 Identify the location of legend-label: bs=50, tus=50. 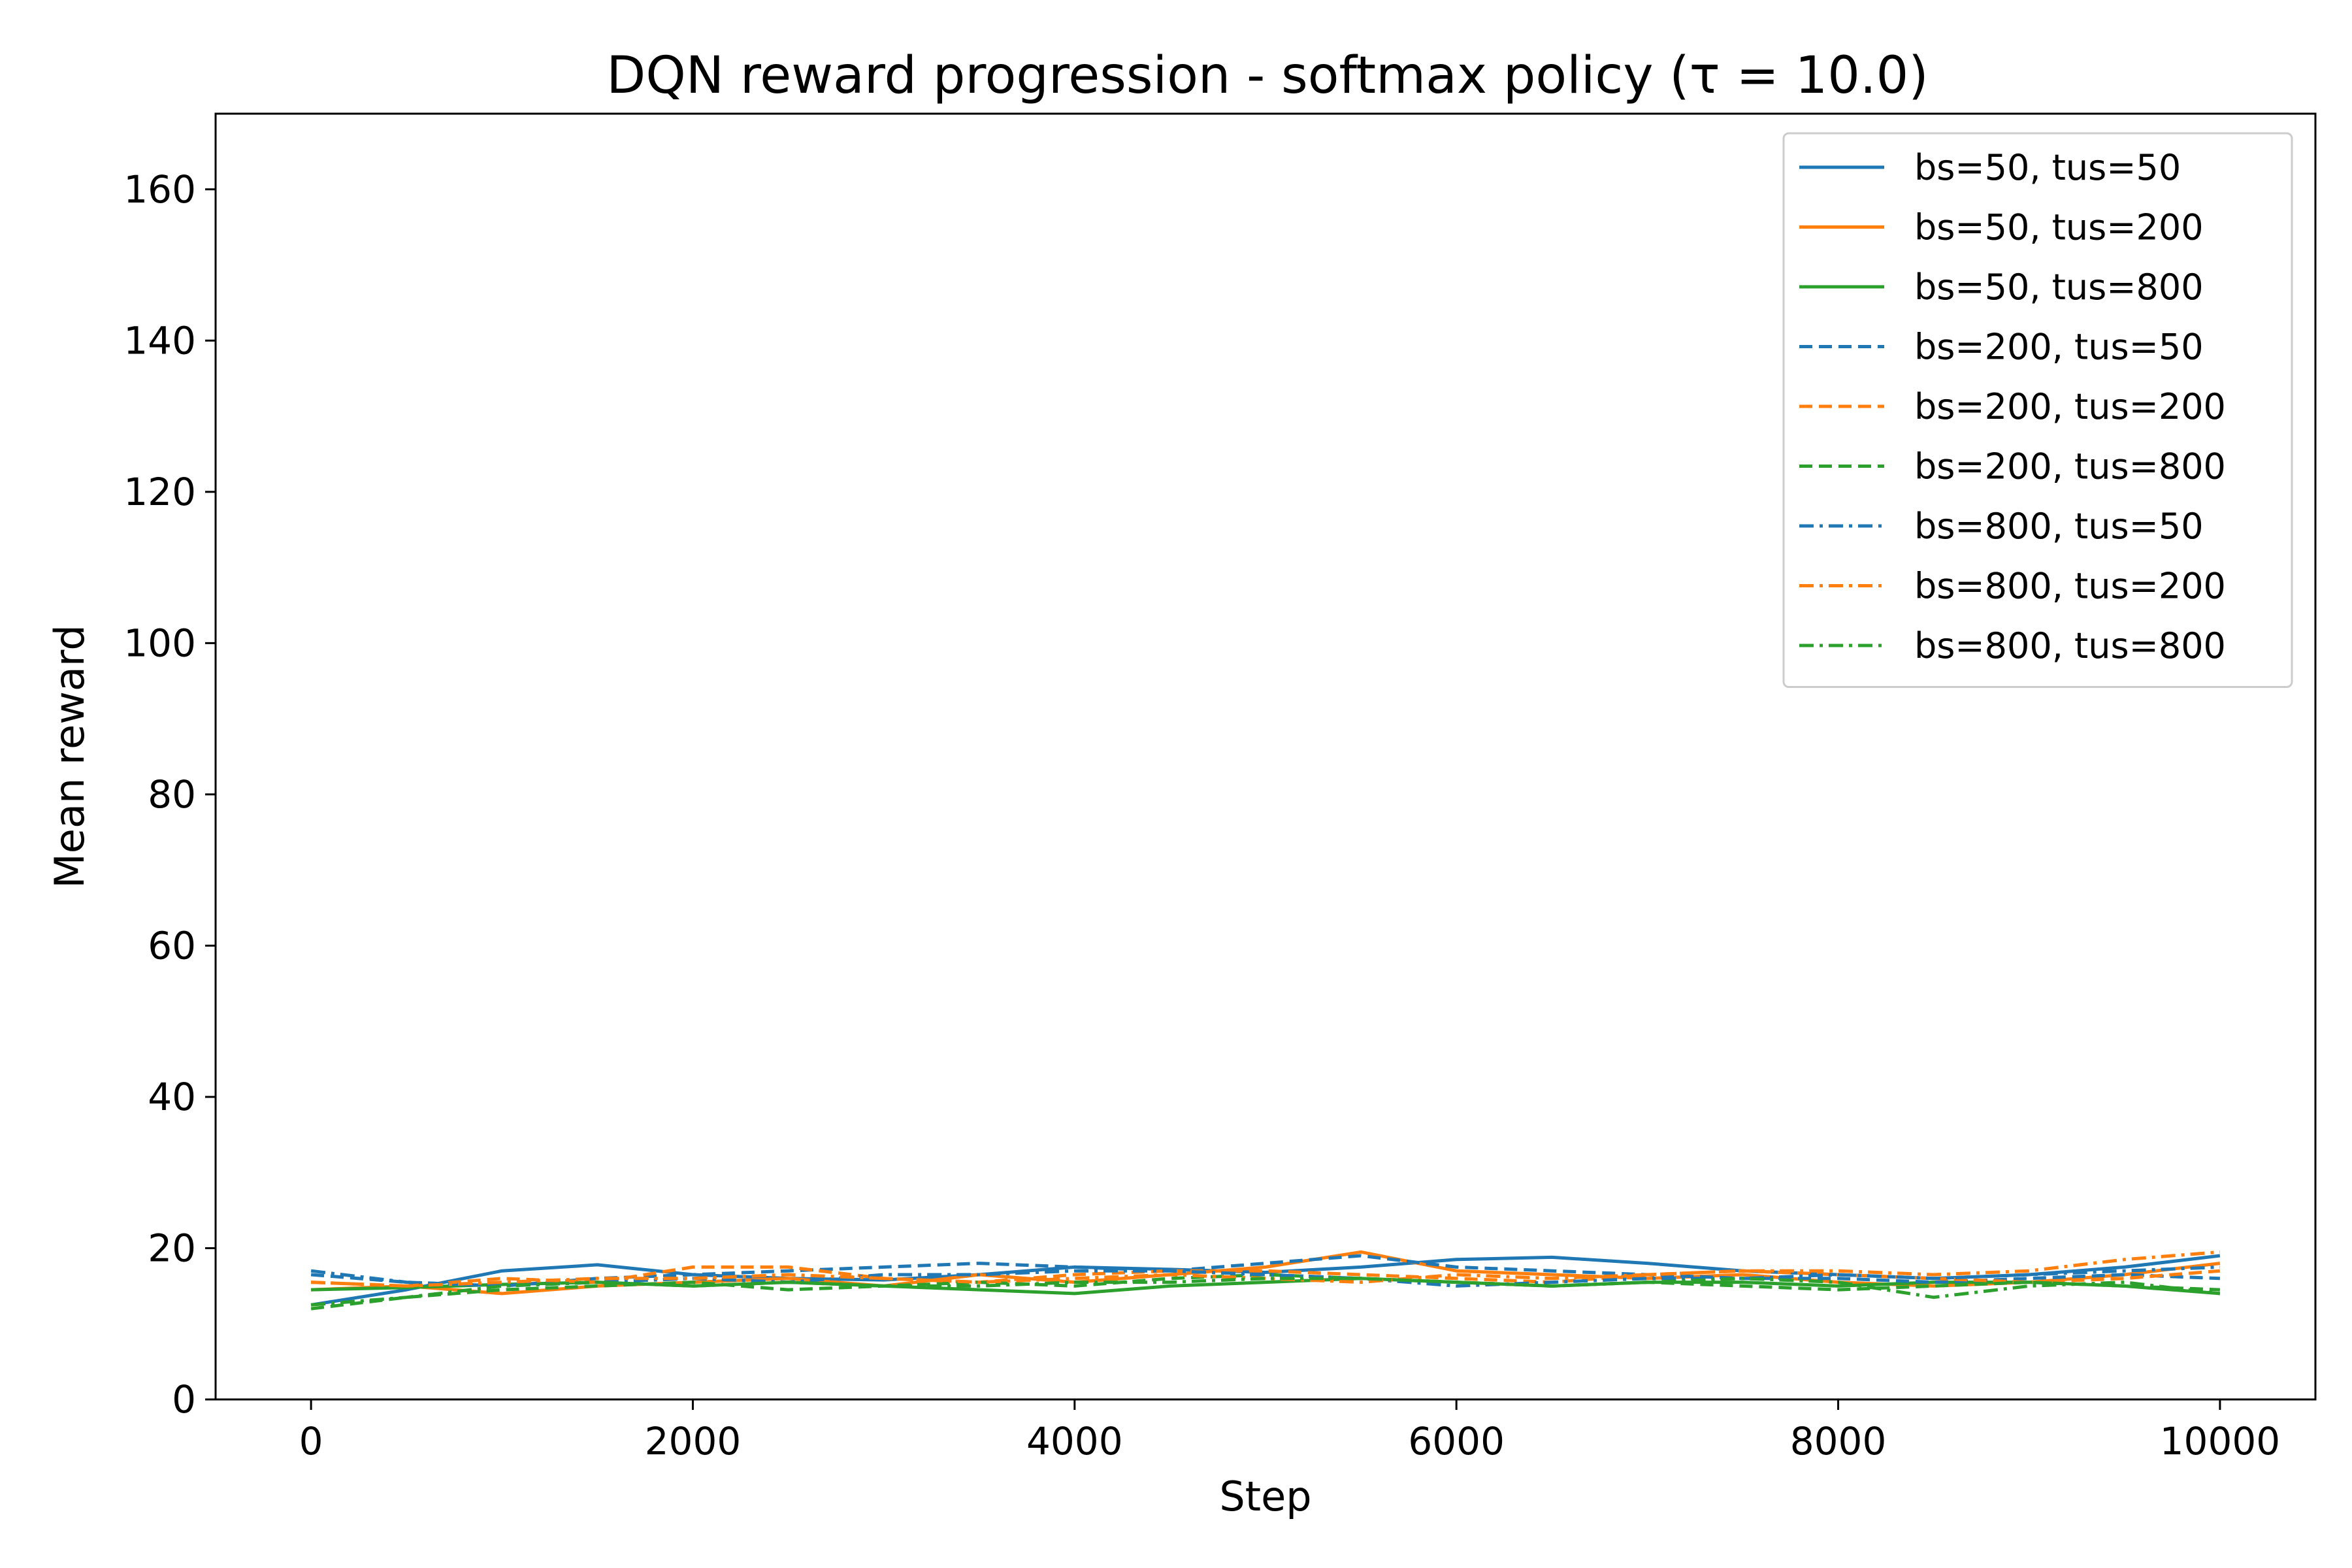
(2047, 167).